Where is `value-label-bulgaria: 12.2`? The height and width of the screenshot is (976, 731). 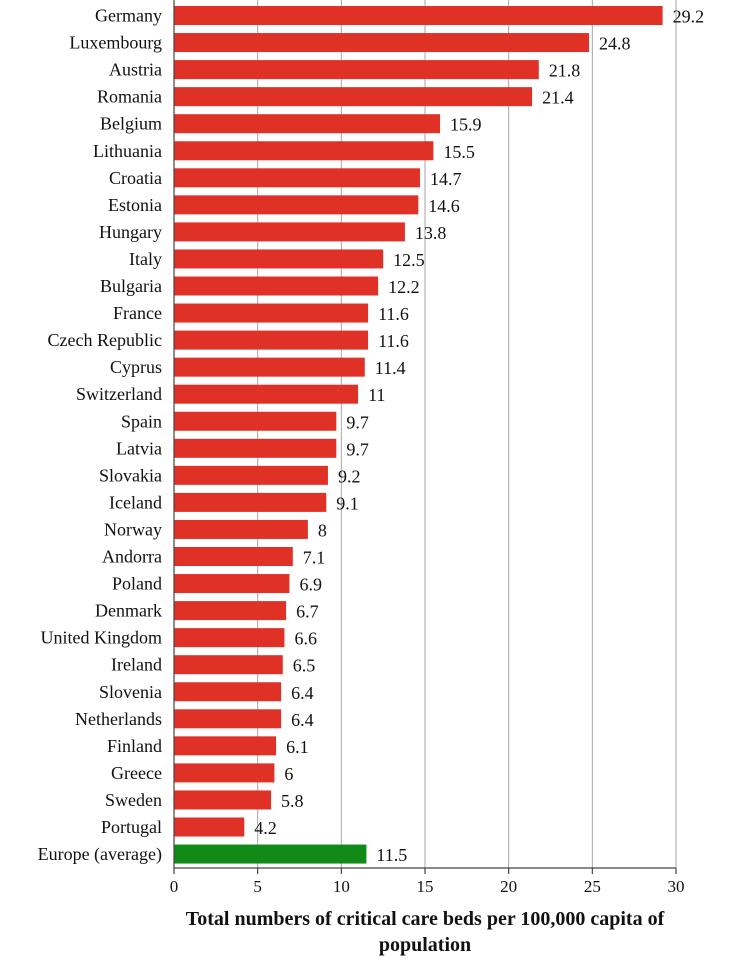 value-label-bulgaria: 12.2 is located at coordinates (404, 287).